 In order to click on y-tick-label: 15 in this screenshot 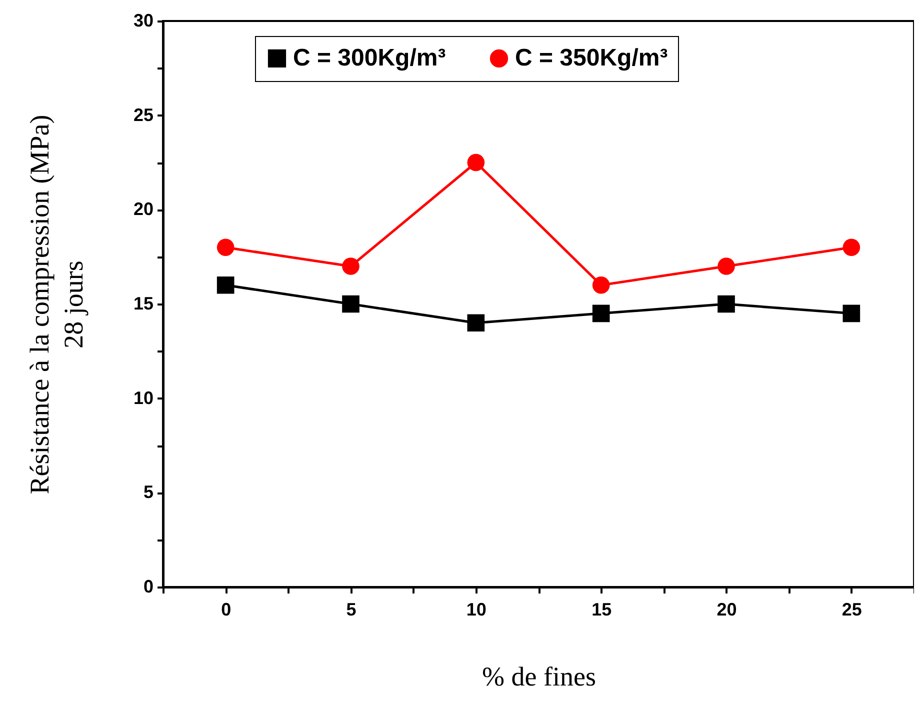, I will do `click(143, 304)`.